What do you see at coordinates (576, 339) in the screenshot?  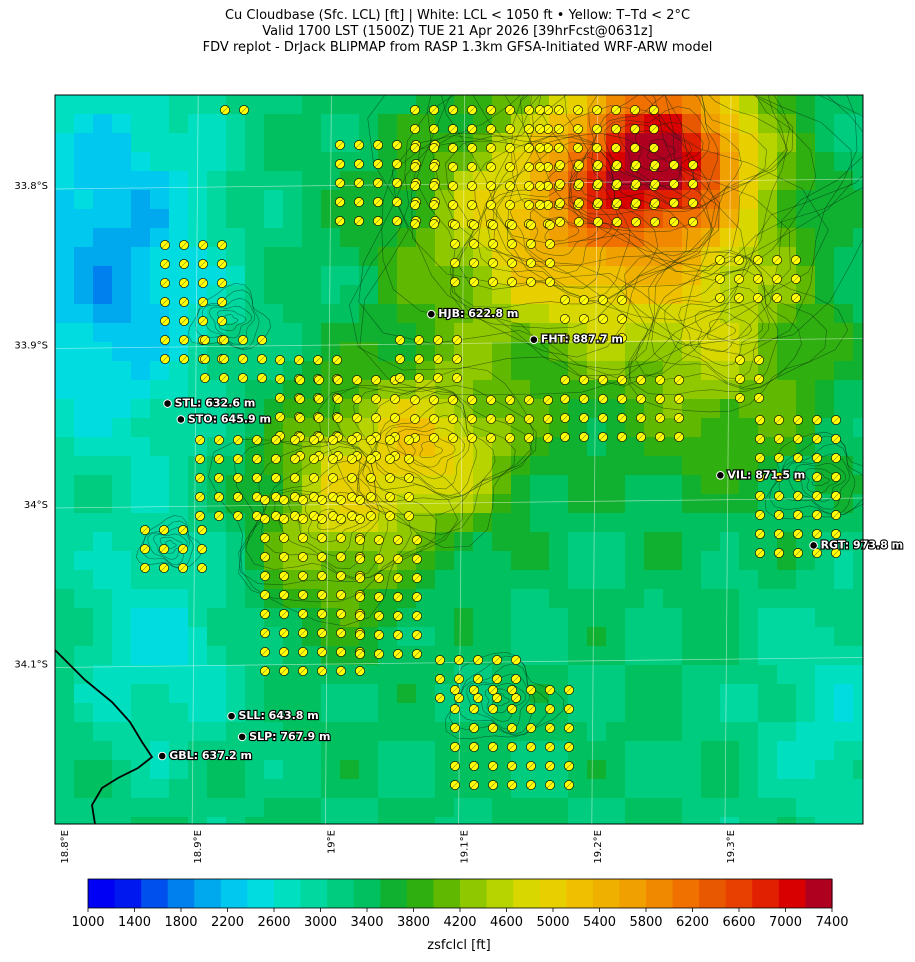 I see `station-fht: FHT: 887.7 m` at bounding box center [576, 339].